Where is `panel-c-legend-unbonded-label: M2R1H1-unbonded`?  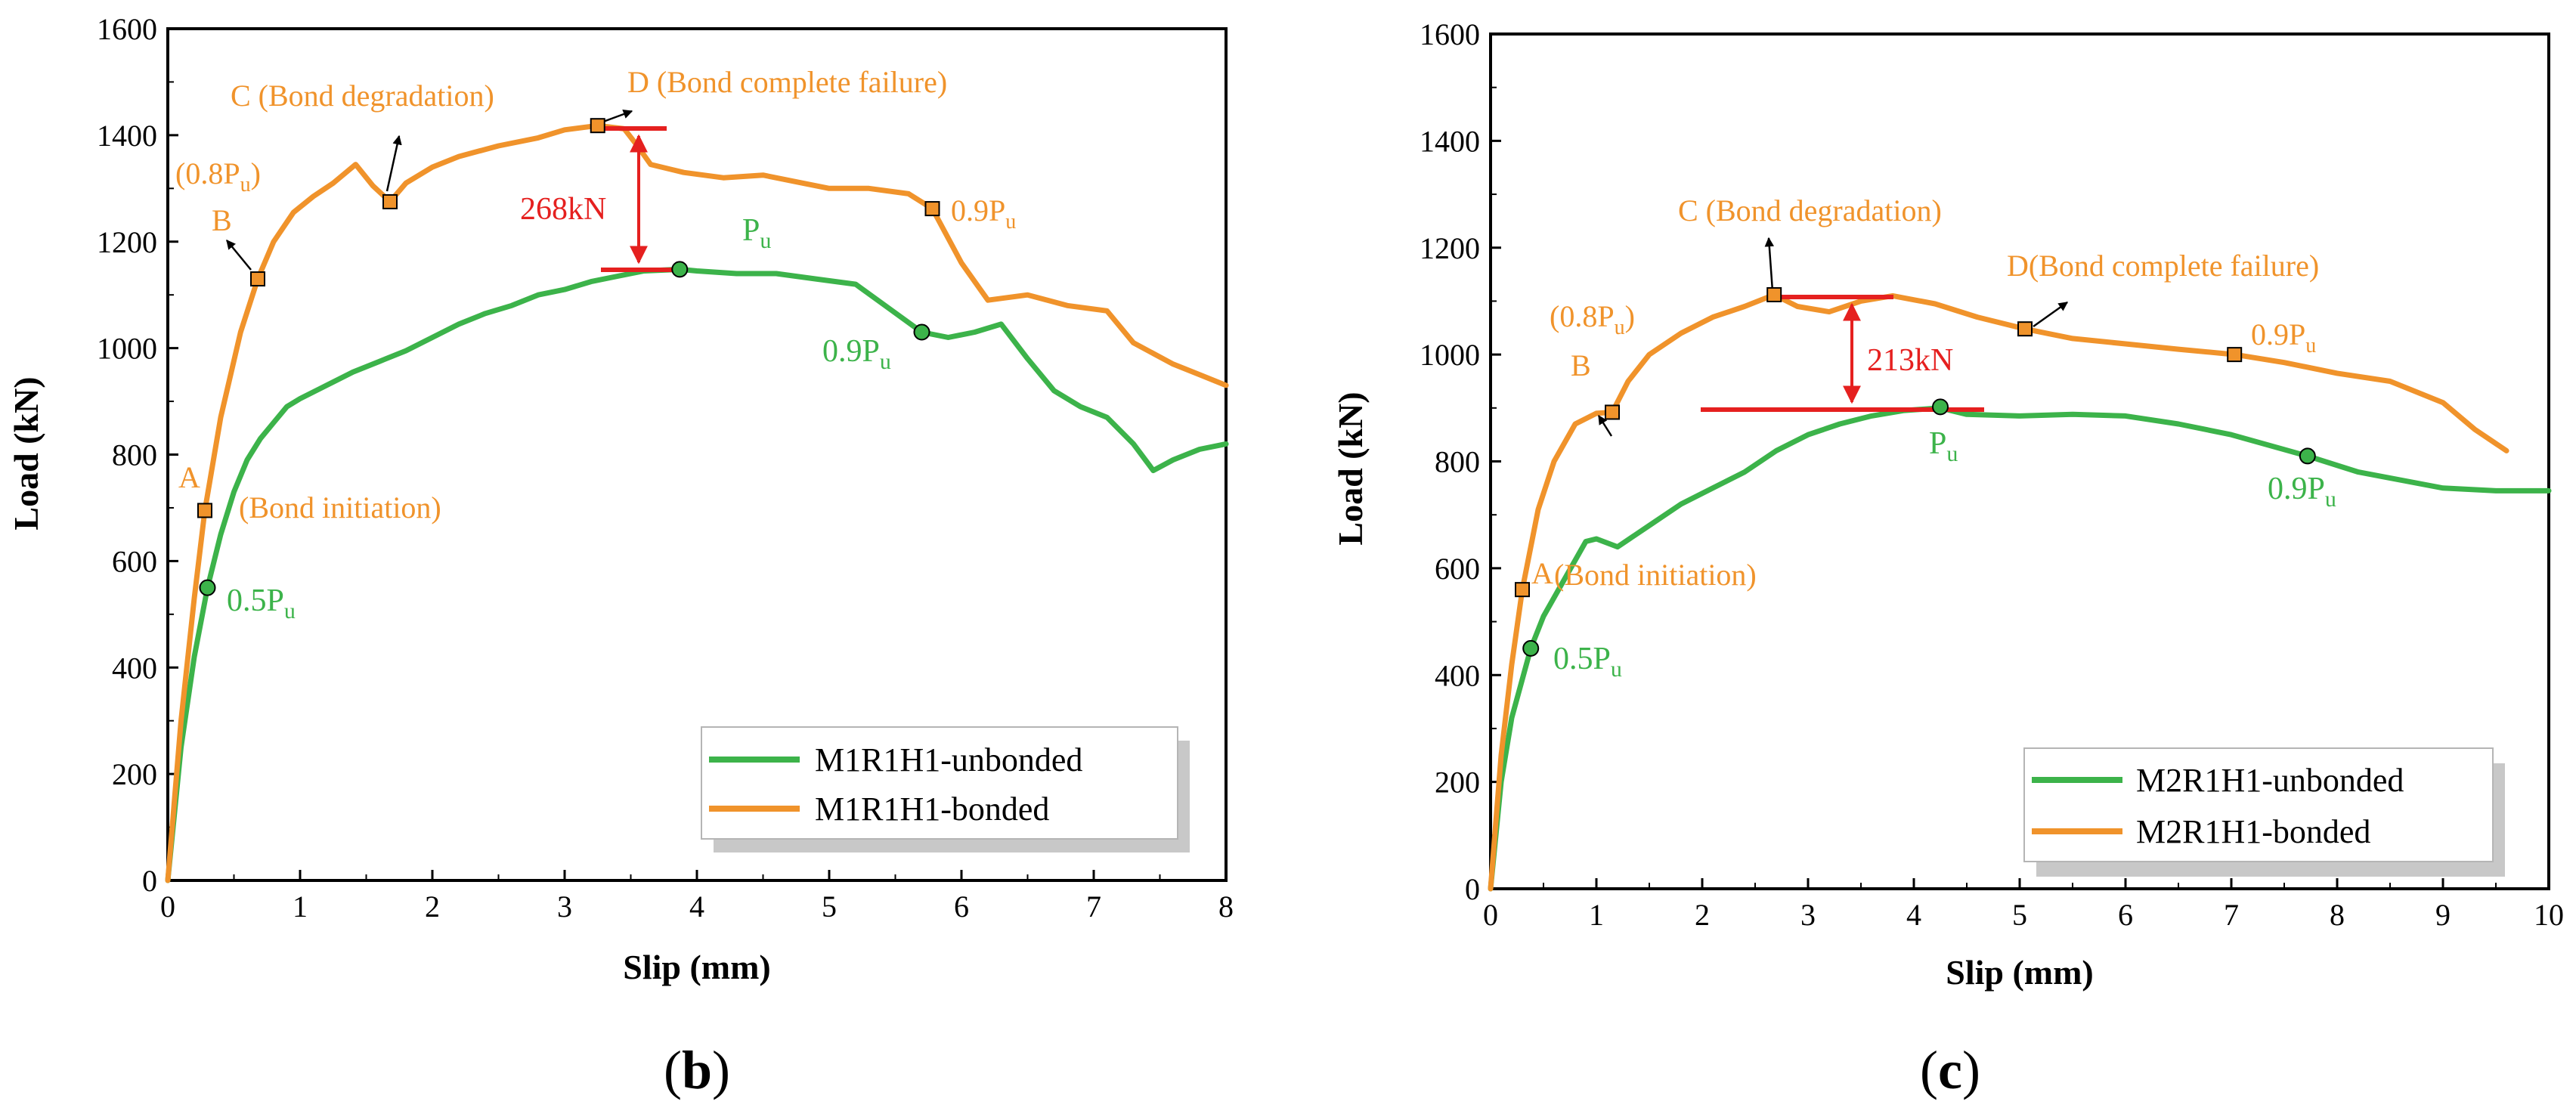 panel-c-legend-unbonded-label: M2R1H1-unbonded is located at coordinates (2270, 781).